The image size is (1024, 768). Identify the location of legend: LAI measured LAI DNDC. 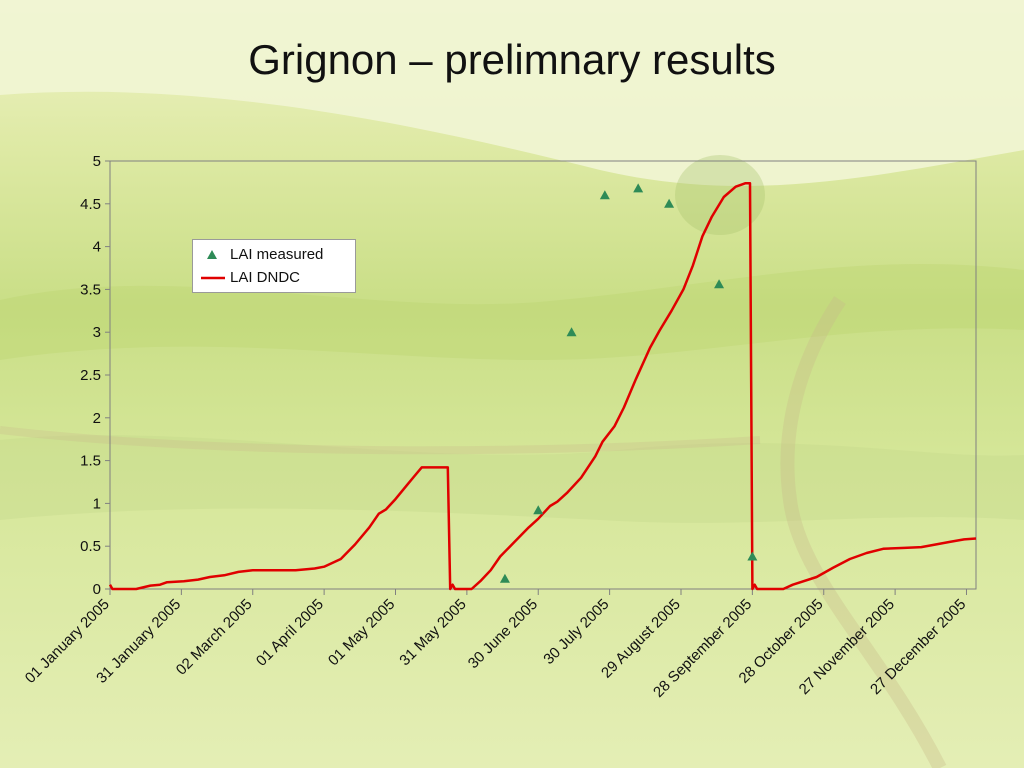
(274, 266).